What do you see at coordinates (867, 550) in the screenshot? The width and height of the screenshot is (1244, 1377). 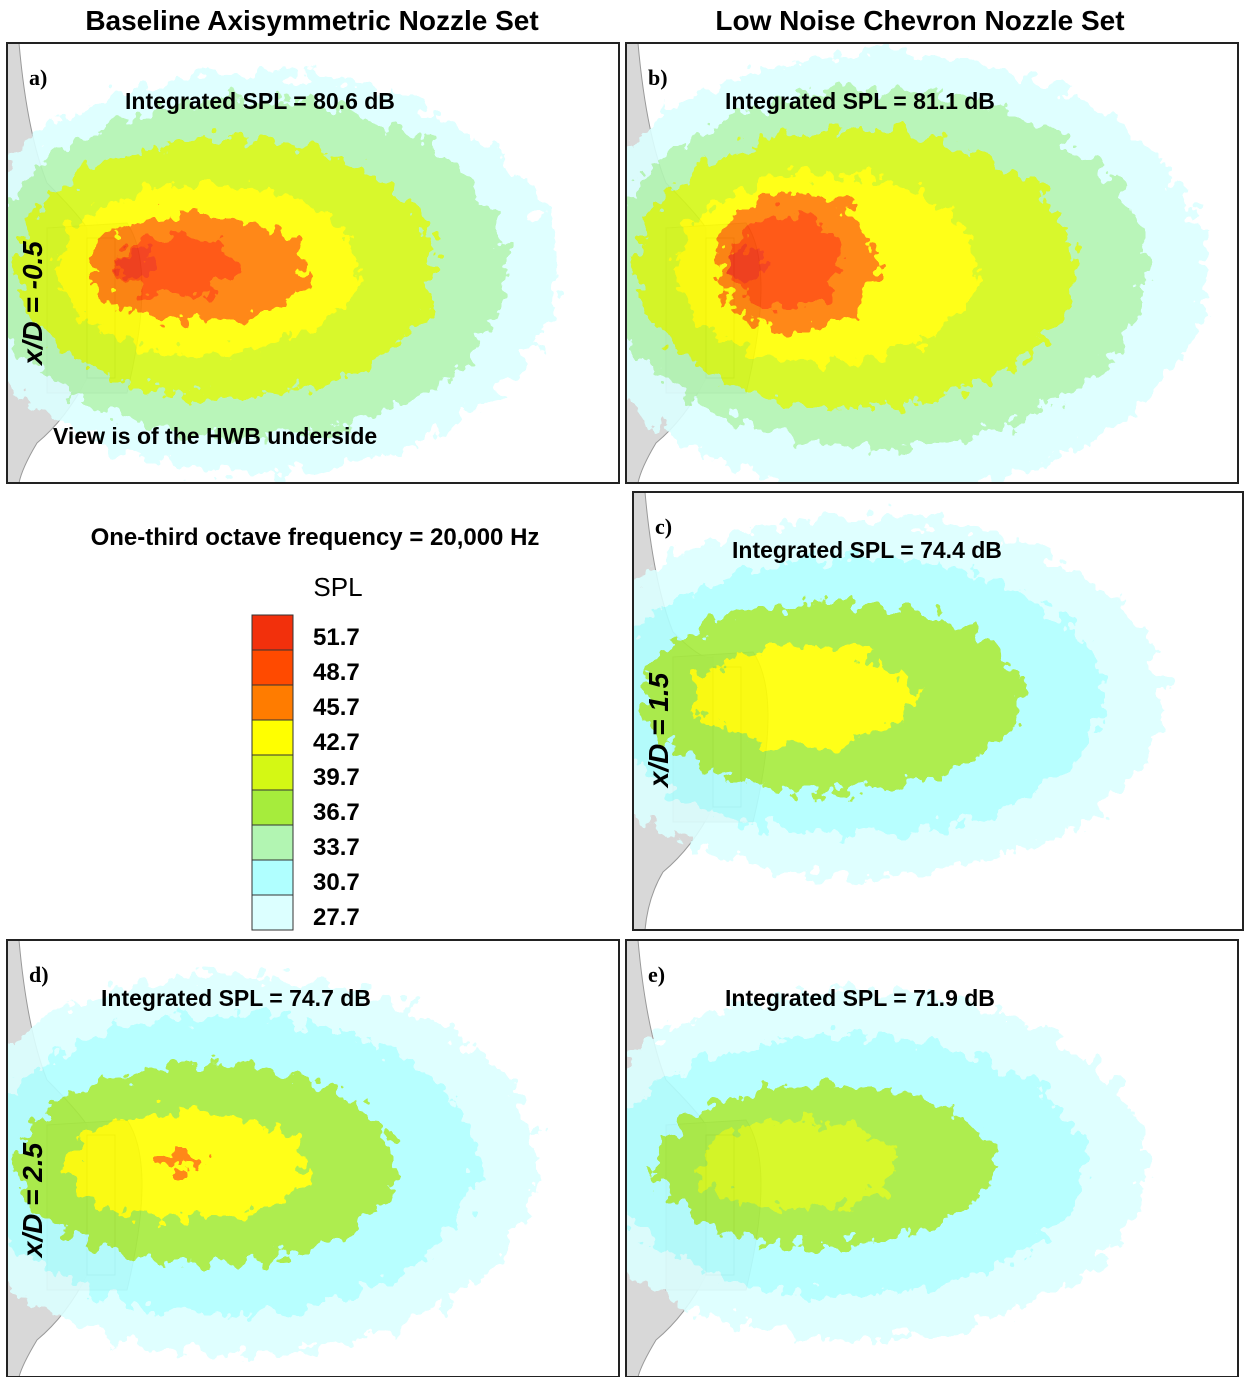 I see `integrated-spl: Integrated SPL = 74.4 dB` at bounding box center [867, 550].